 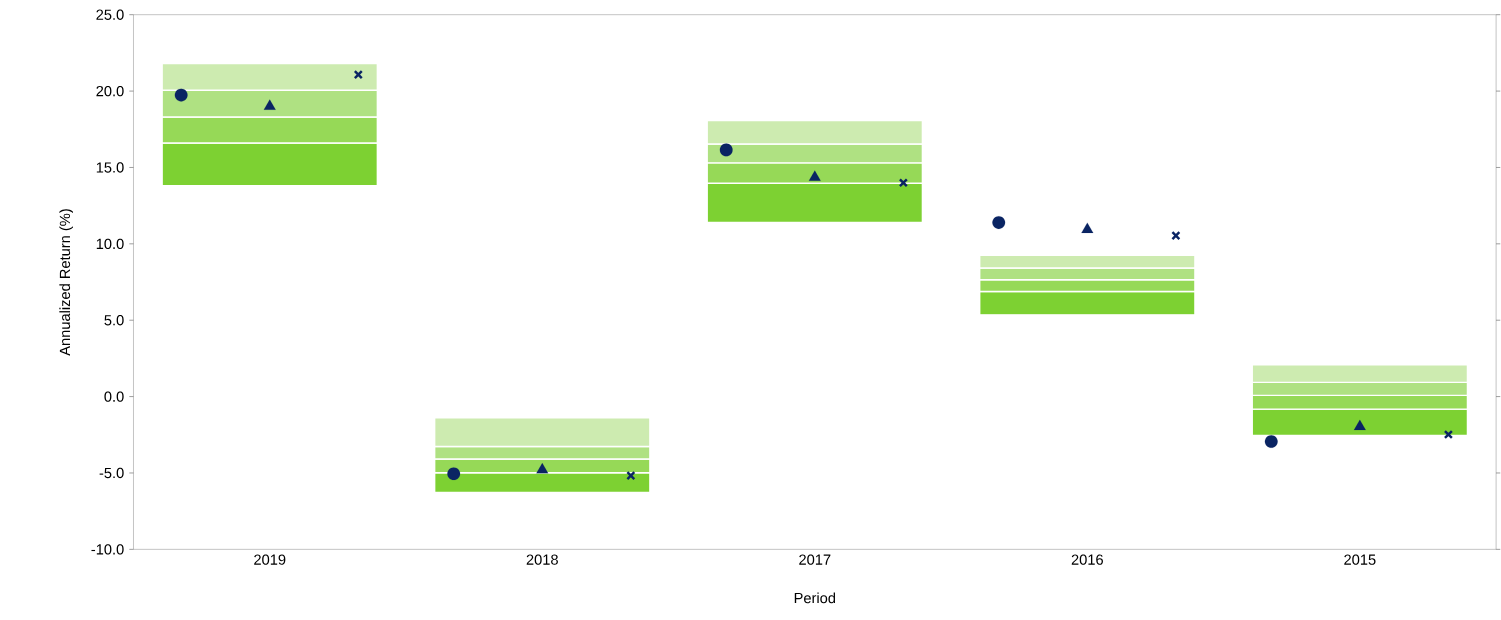 I want to click on x-tick-label: 2017, so click(x=815, y=559).